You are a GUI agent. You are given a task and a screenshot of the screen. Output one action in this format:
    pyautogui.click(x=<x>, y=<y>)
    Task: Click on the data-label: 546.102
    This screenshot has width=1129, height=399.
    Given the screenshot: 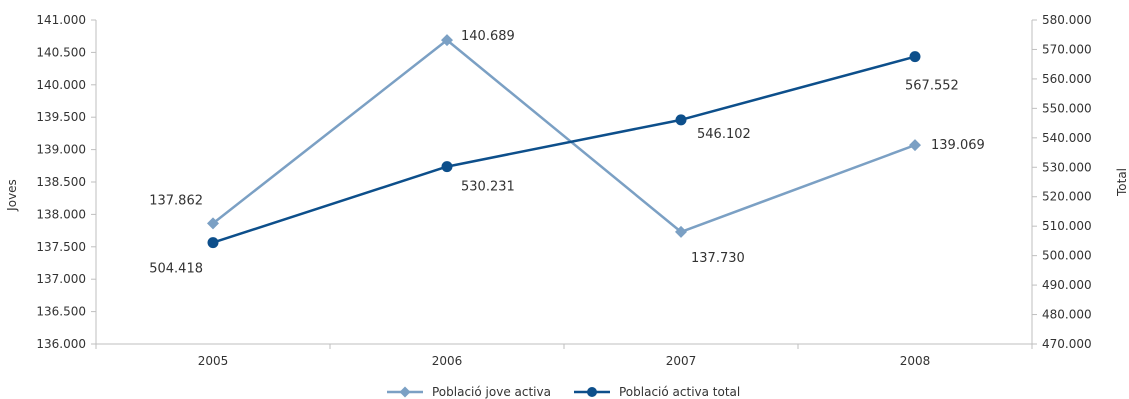 What is the action you would take?
    pyautogui.click(x=724, y=134)
    